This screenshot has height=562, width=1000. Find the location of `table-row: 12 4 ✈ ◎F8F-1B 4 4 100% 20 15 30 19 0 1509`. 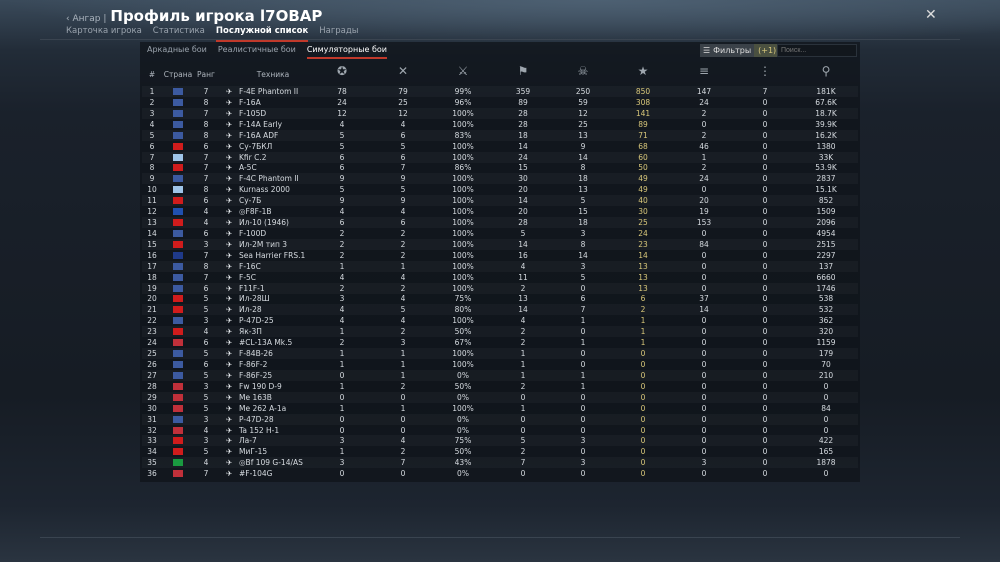

table-row: 12 4 ✈ ◎F8F-1B 4 4 100% 20 15 30 19 0 1509 is located at coordinates (500, 211).